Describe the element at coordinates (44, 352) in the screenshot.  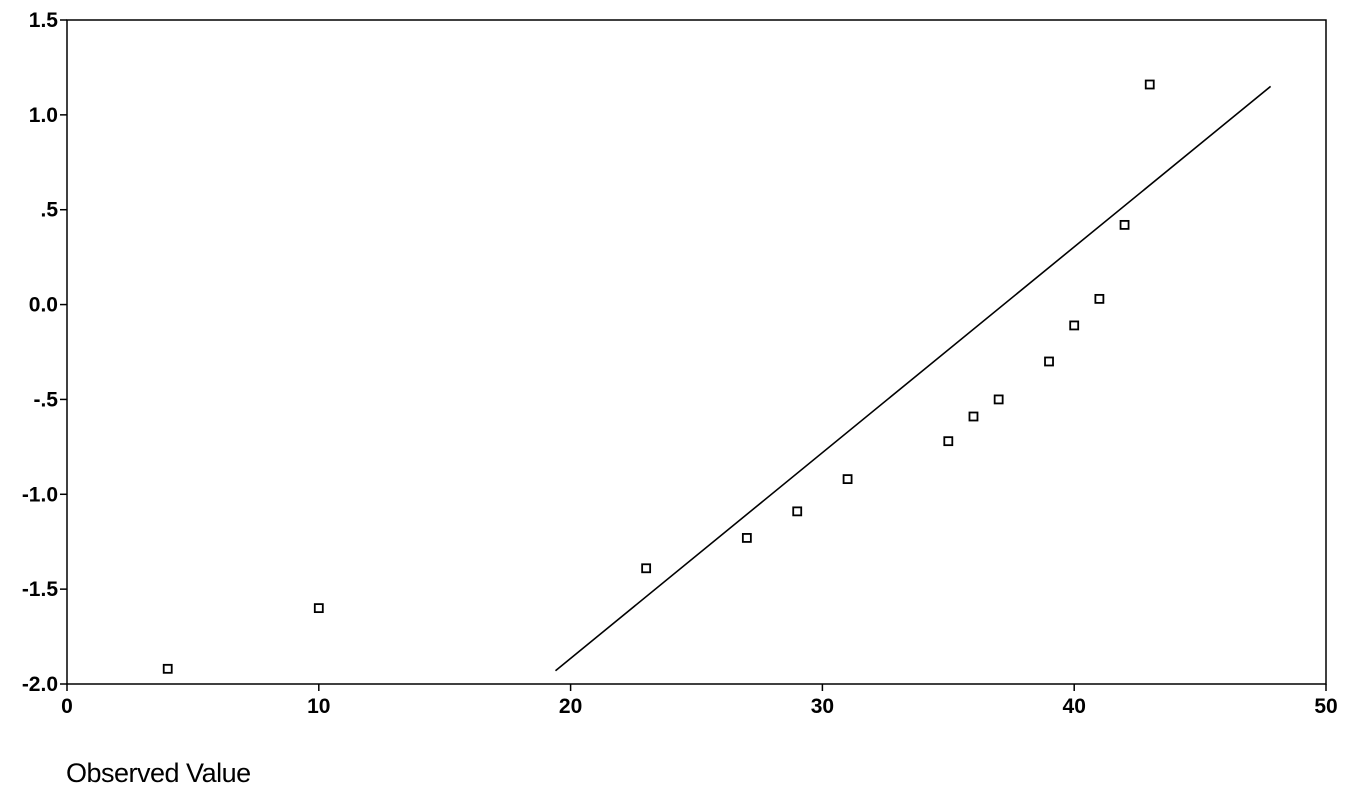
I see `y-axis: 1.5 1.0 .5 0.0 -.5 -1.0 -1.5 -2.0` at that location.